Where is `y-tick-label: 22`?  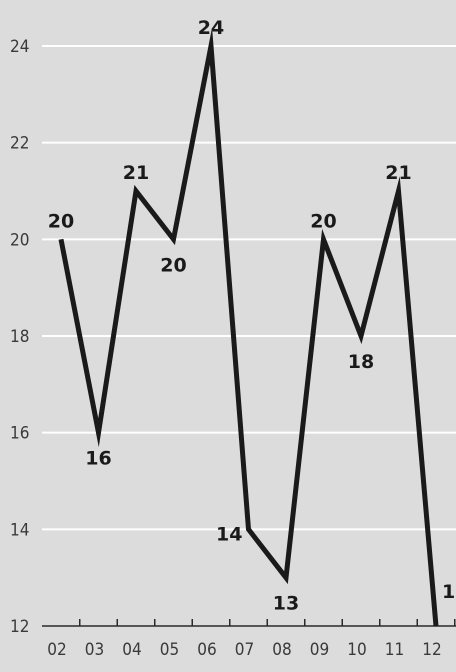
y-tick-label: 22 is located at coordinates (19, 144).